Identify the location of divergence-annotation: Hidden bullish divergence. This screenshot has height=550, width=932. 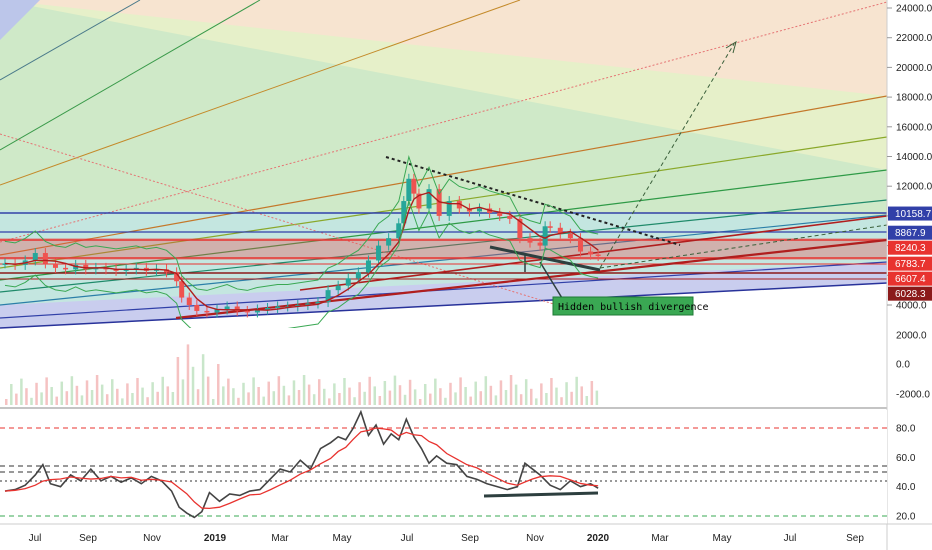
(630, 306).